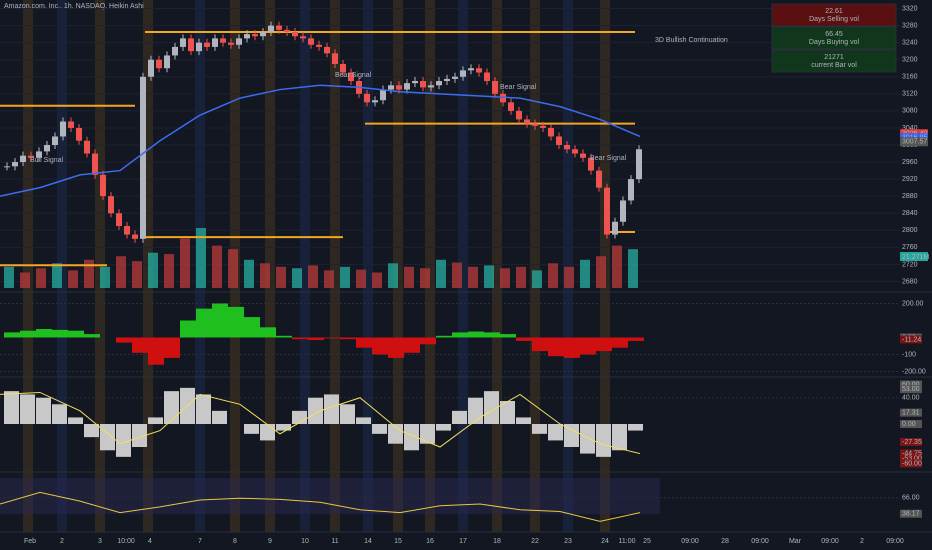 The image size is (932, 550). Describe the element at coordinates (126, 541) in the screenshot. I see `x-tick-label: 10:00` at that location.